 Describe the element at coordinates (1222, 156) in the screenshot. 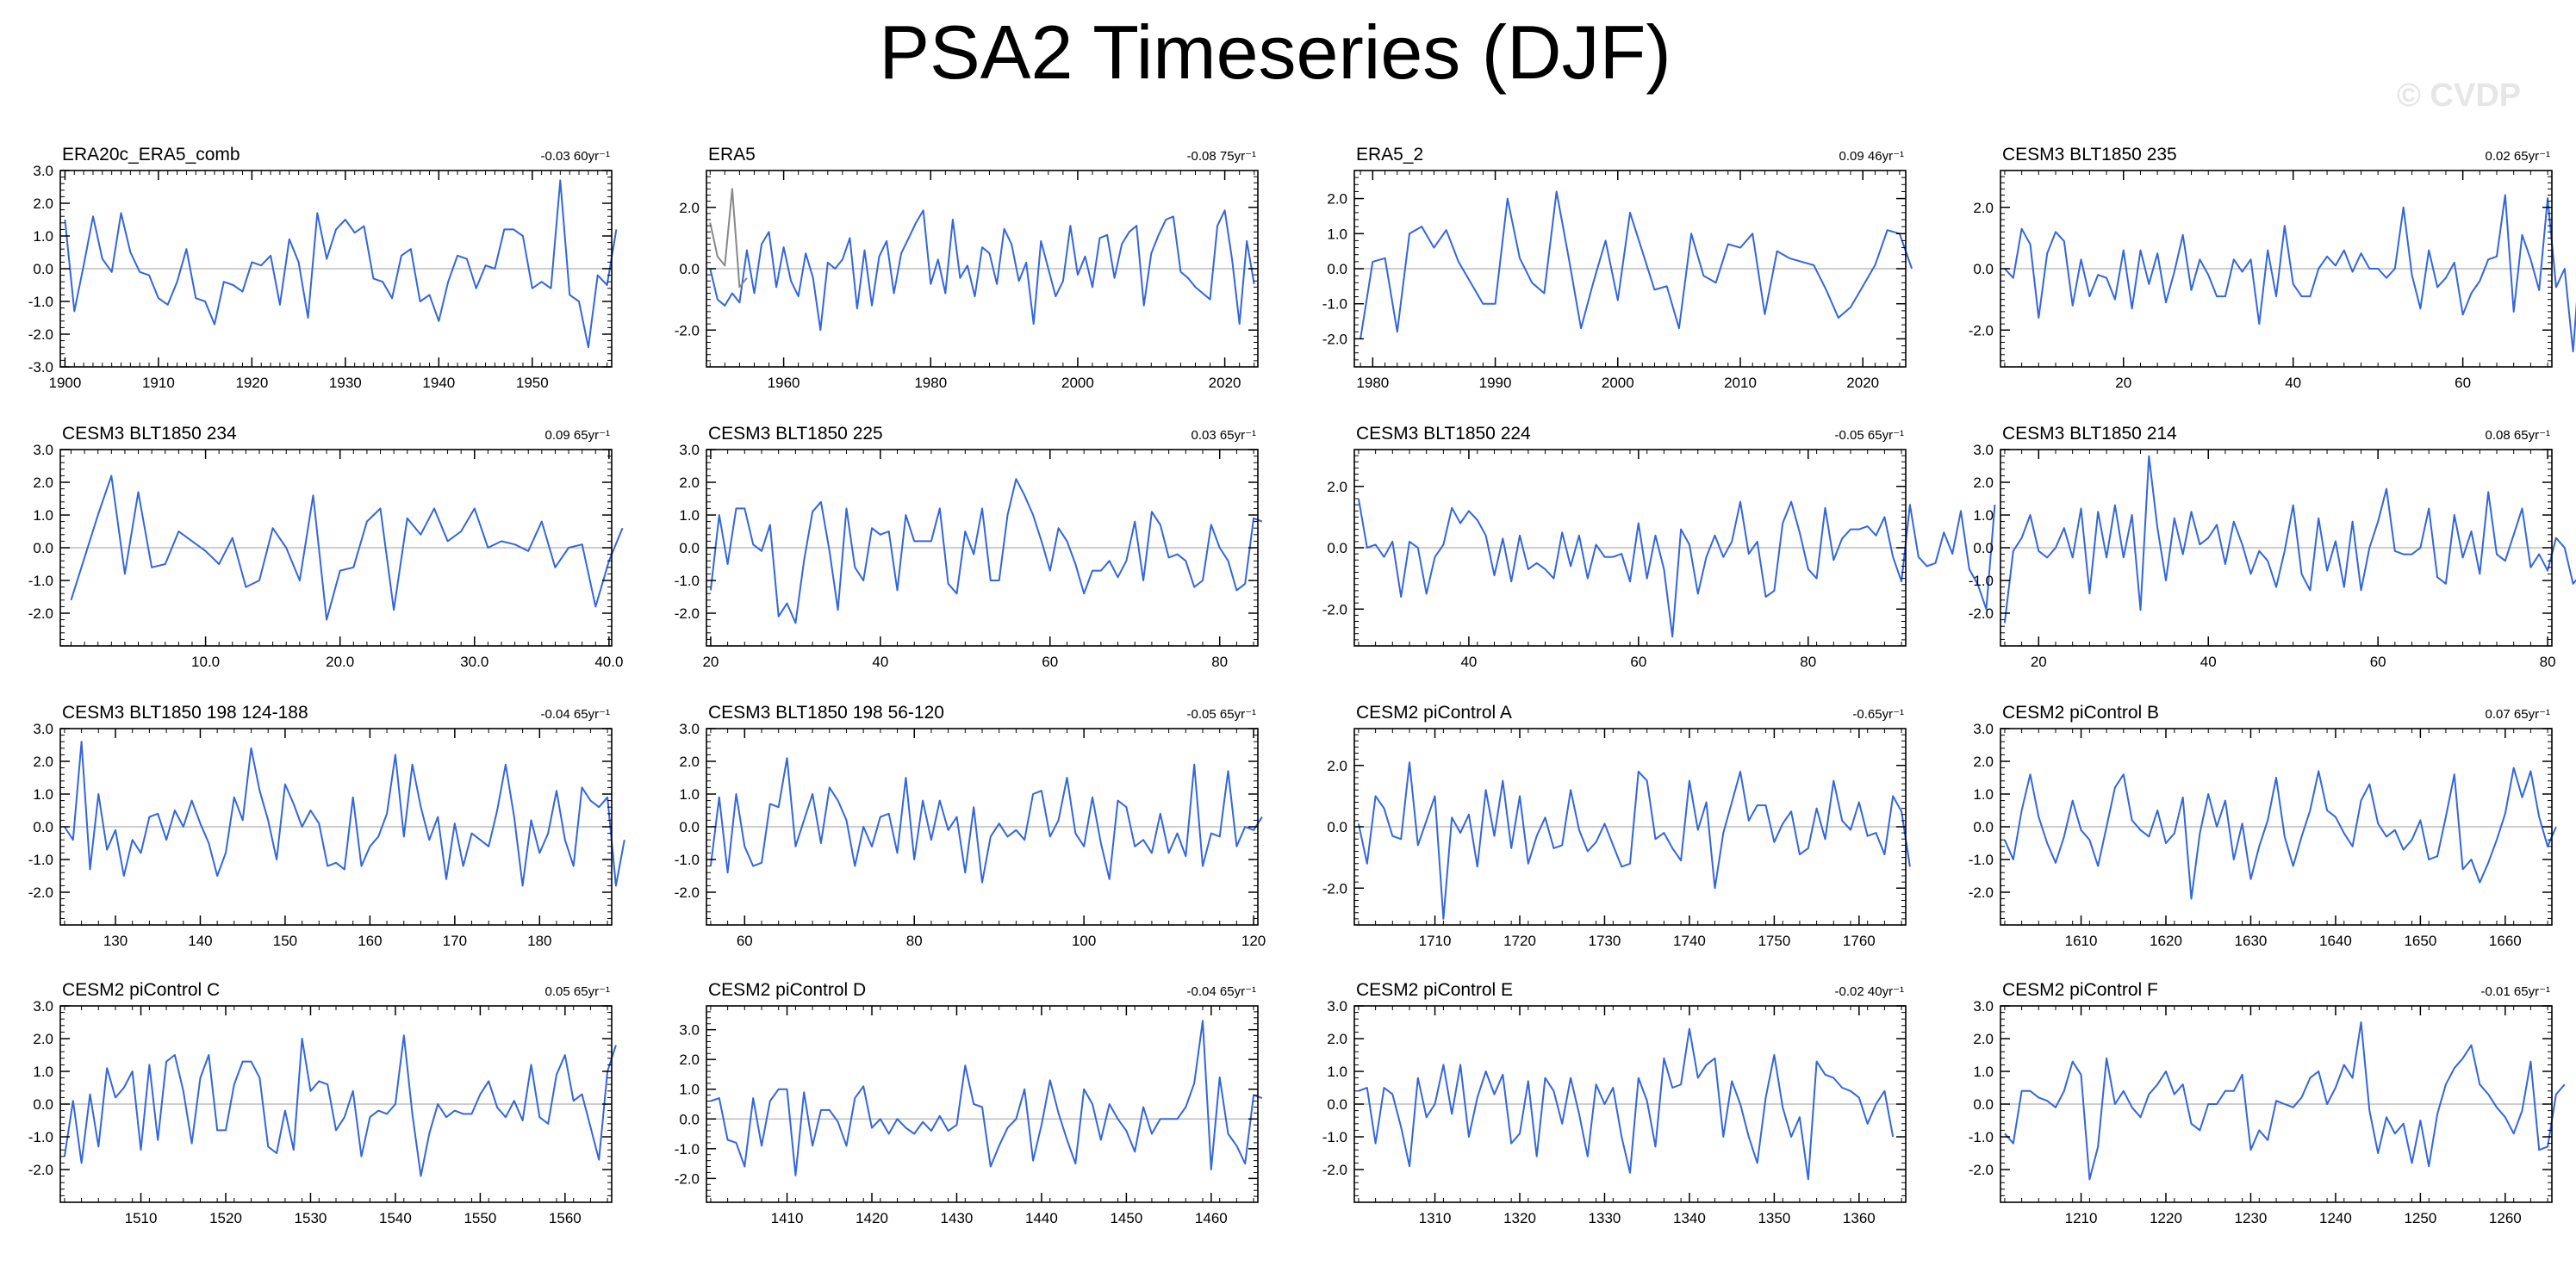

I see `trend-label: -0.08 75yr⁻¹` at that location.